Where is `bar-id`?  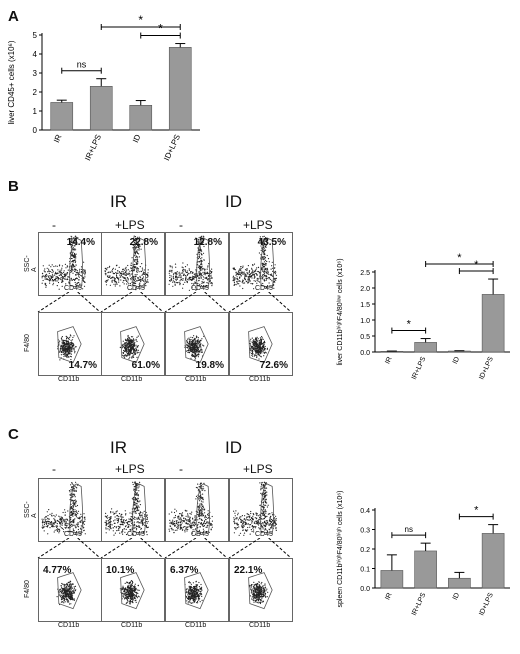 bar-id is located at coordinates (141, 118).